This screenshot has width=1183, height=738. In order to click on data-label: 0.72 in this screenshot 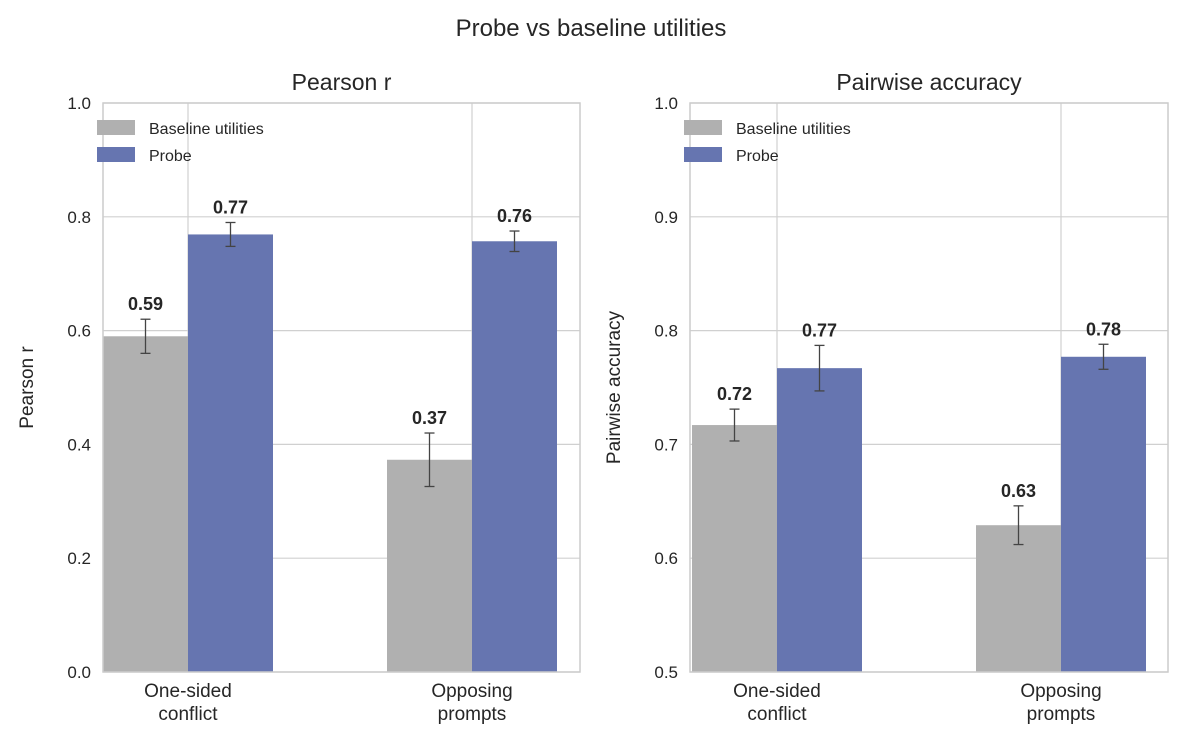, I will do `click(734, 394)`.